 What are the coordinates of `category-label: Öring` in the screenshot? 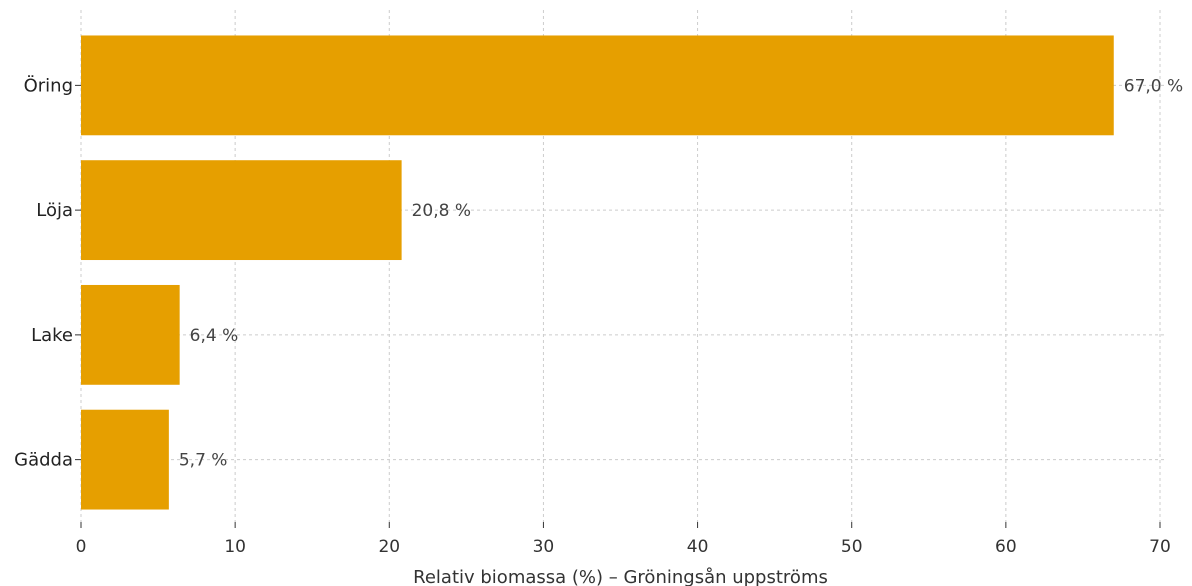 It's located at (48, 85).